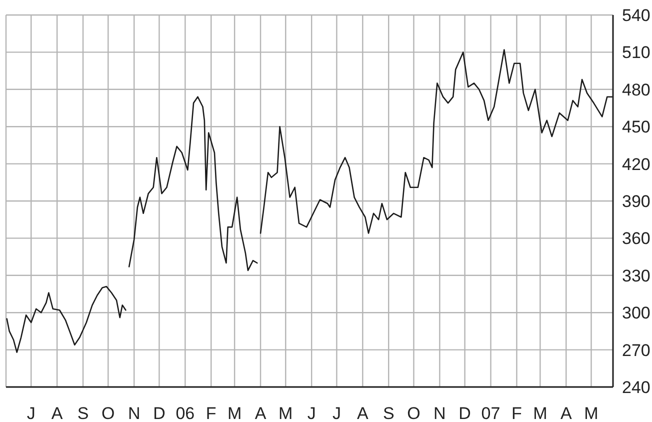 This screenshot has height=422, width=652. I want to click on y-tick-label: 540, so click(636, 16).